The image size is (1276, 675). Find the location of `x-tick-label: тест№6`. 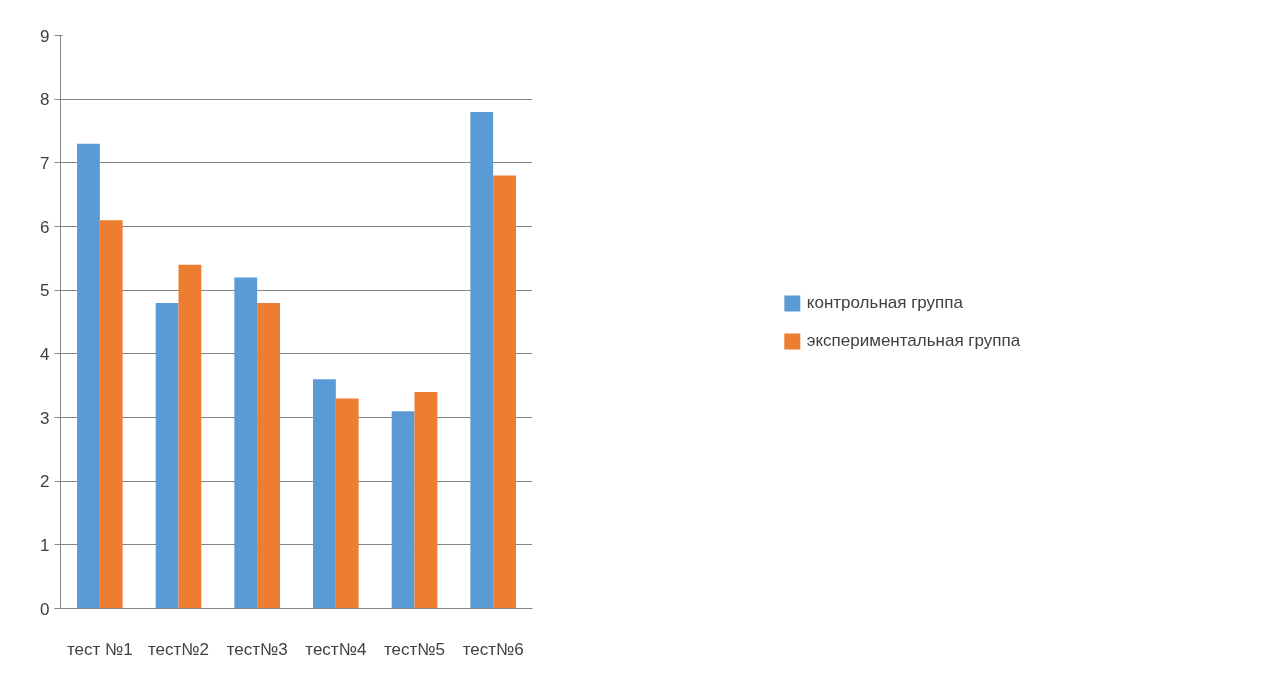

x-tick-label: тест№6 is located at coordinates (493, 649).